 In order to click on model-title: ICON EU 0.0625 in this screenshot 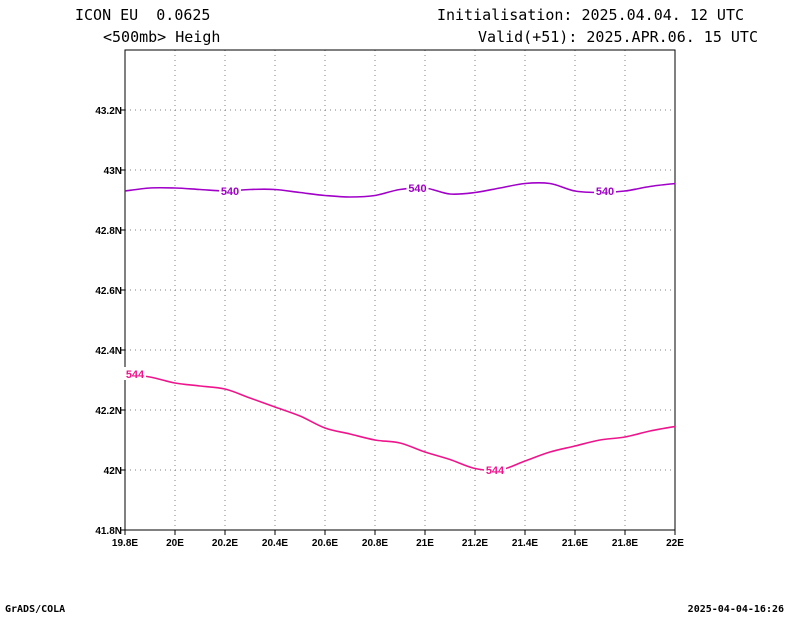, I will do `click(143, 15)`.